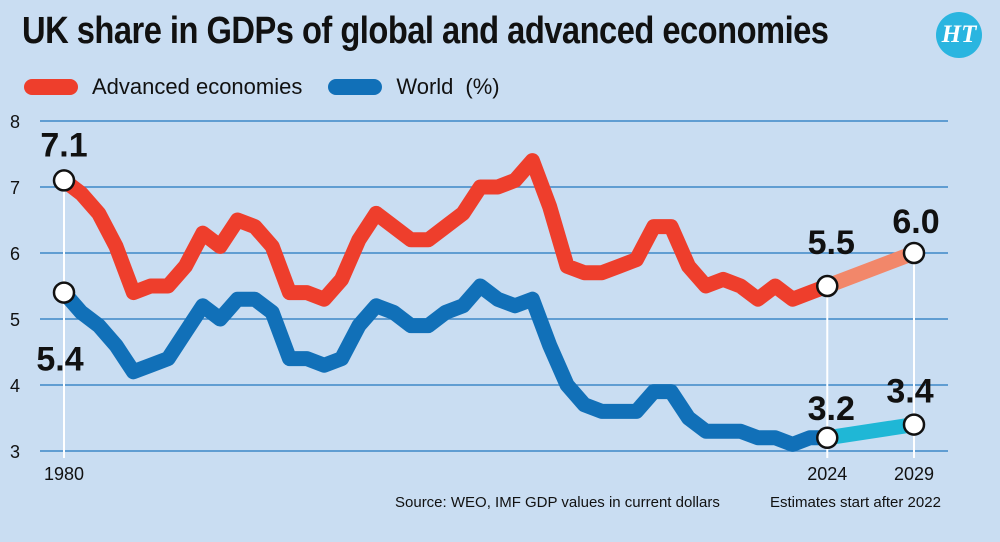  I want to click on marker-0-1980, so click(64, 180).